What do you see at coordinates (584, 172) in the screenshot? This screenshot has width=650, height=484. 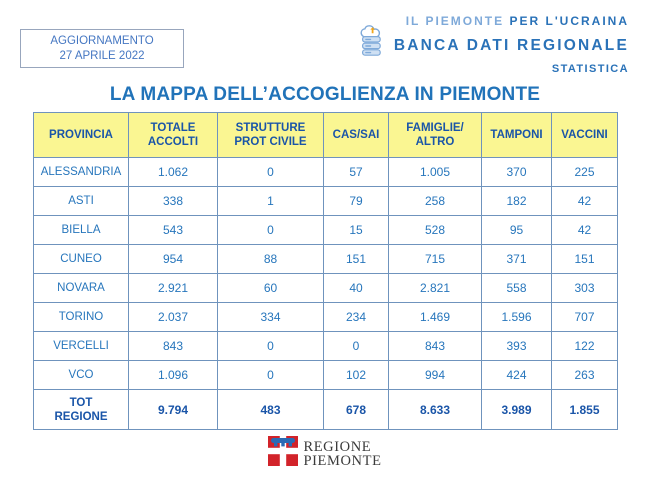 I see `cell: 225` at bounding box center [584, 172].